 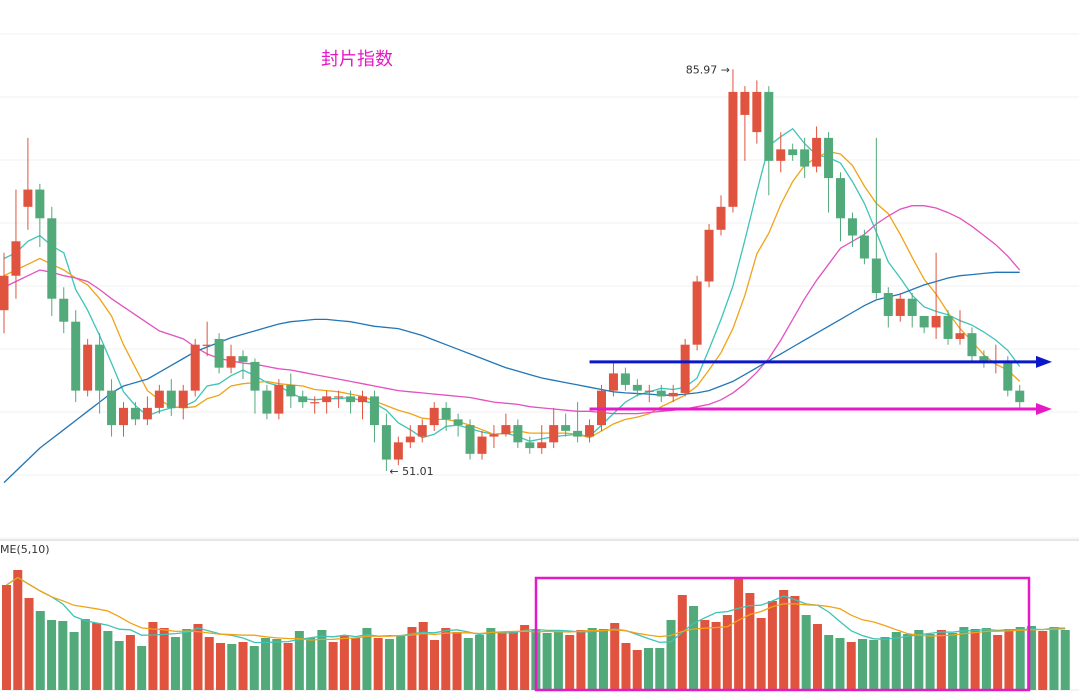 What do you see at coordinates (1044, 409) in the screenshot?
I see `magenta-arrow-head` at bounding box center [1044, 409].